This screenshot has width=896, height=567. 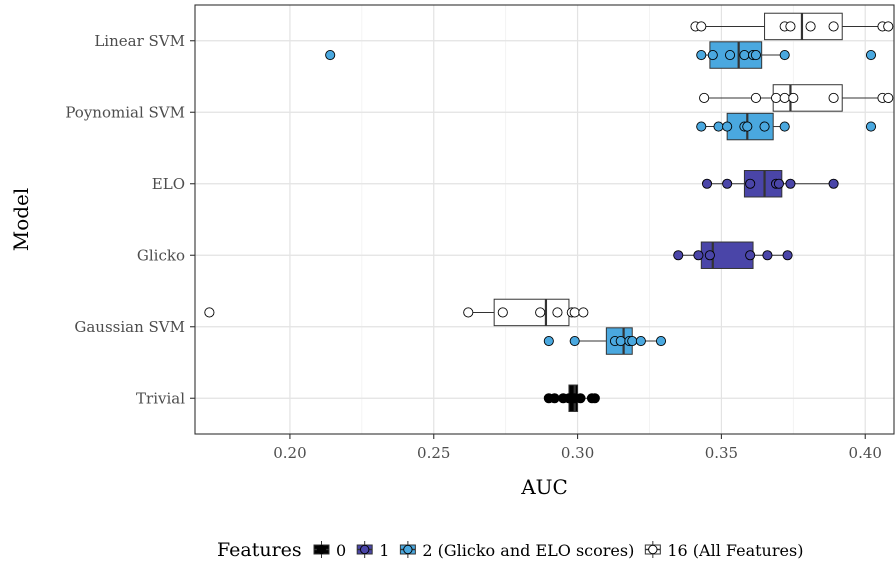 I want to click on x-tick-label: 0.20, so click(x=289, y=453).